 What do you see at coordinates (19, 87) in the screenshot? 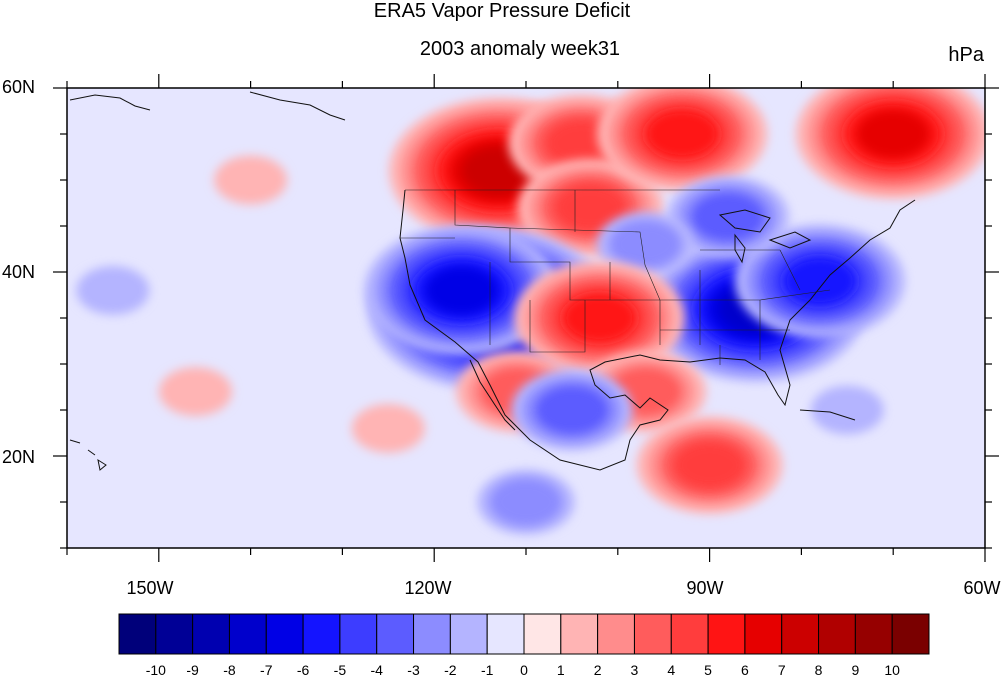
I see `lat-label-60n: 60N` at bounding box center [19, 87].